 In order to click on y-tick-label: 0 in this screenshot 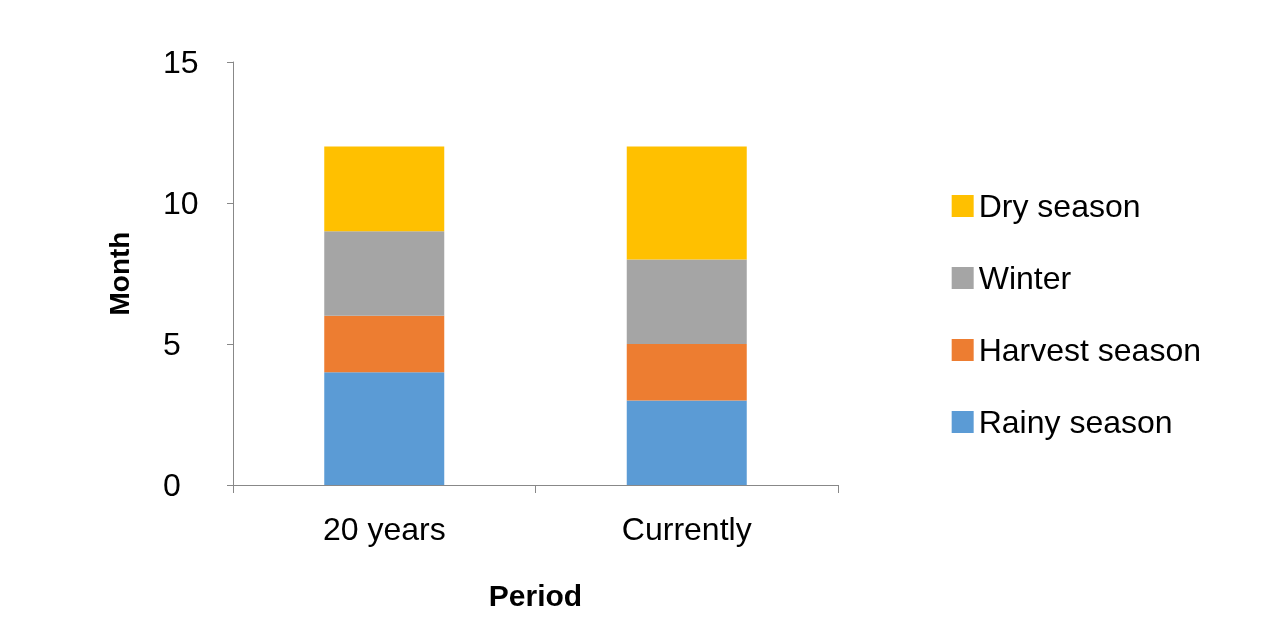, I will do `click(172, 485)`.